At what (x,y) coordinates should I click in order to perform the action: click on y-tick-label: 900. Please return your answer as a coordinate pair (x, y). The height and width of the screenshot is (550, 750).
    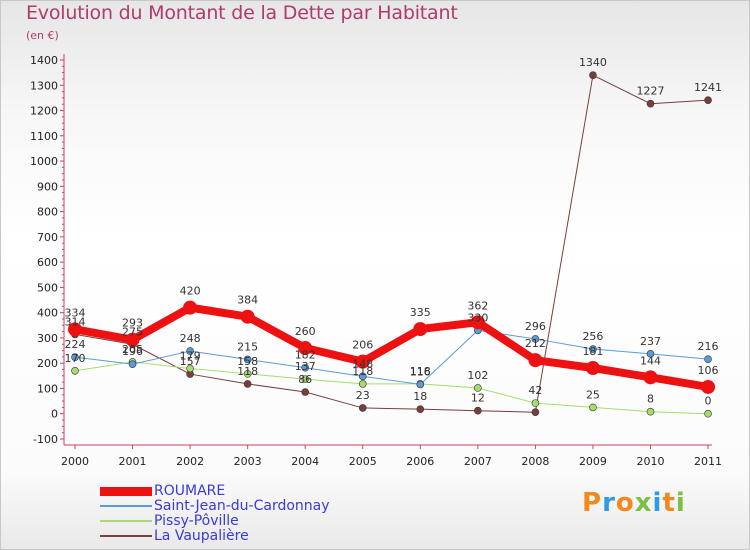
    Looking at the image, I should click on (47, 186).